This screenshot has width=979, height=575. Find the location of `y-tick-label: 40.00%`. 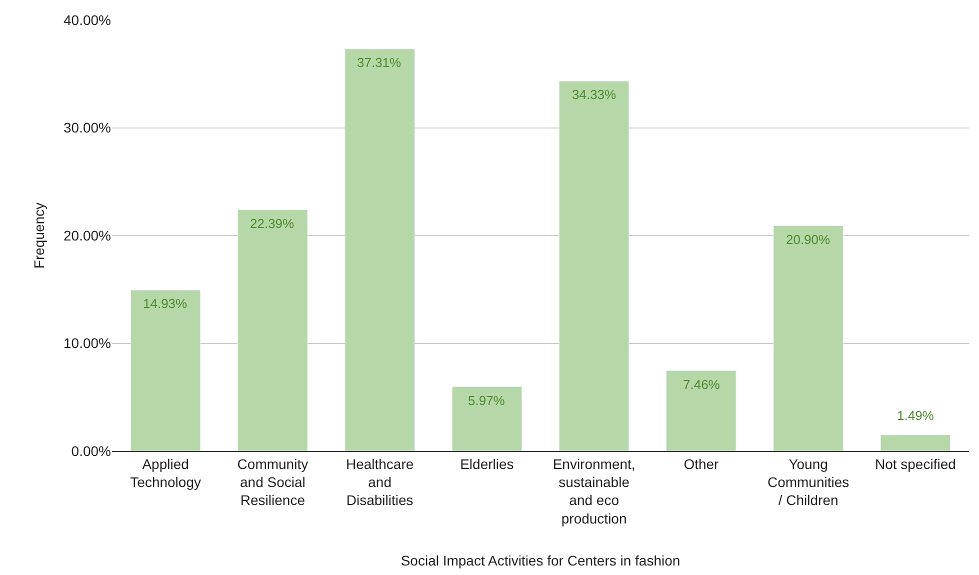

y-tick-label: 40.00% is located at coordinates (87, 20).